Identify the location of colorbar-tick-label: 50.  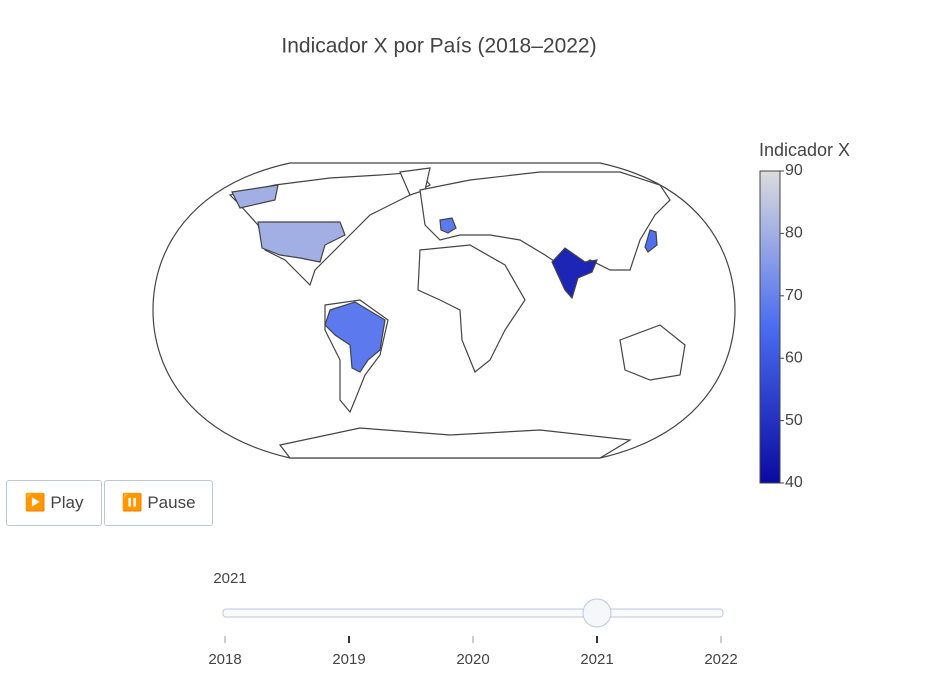
(794, 420).